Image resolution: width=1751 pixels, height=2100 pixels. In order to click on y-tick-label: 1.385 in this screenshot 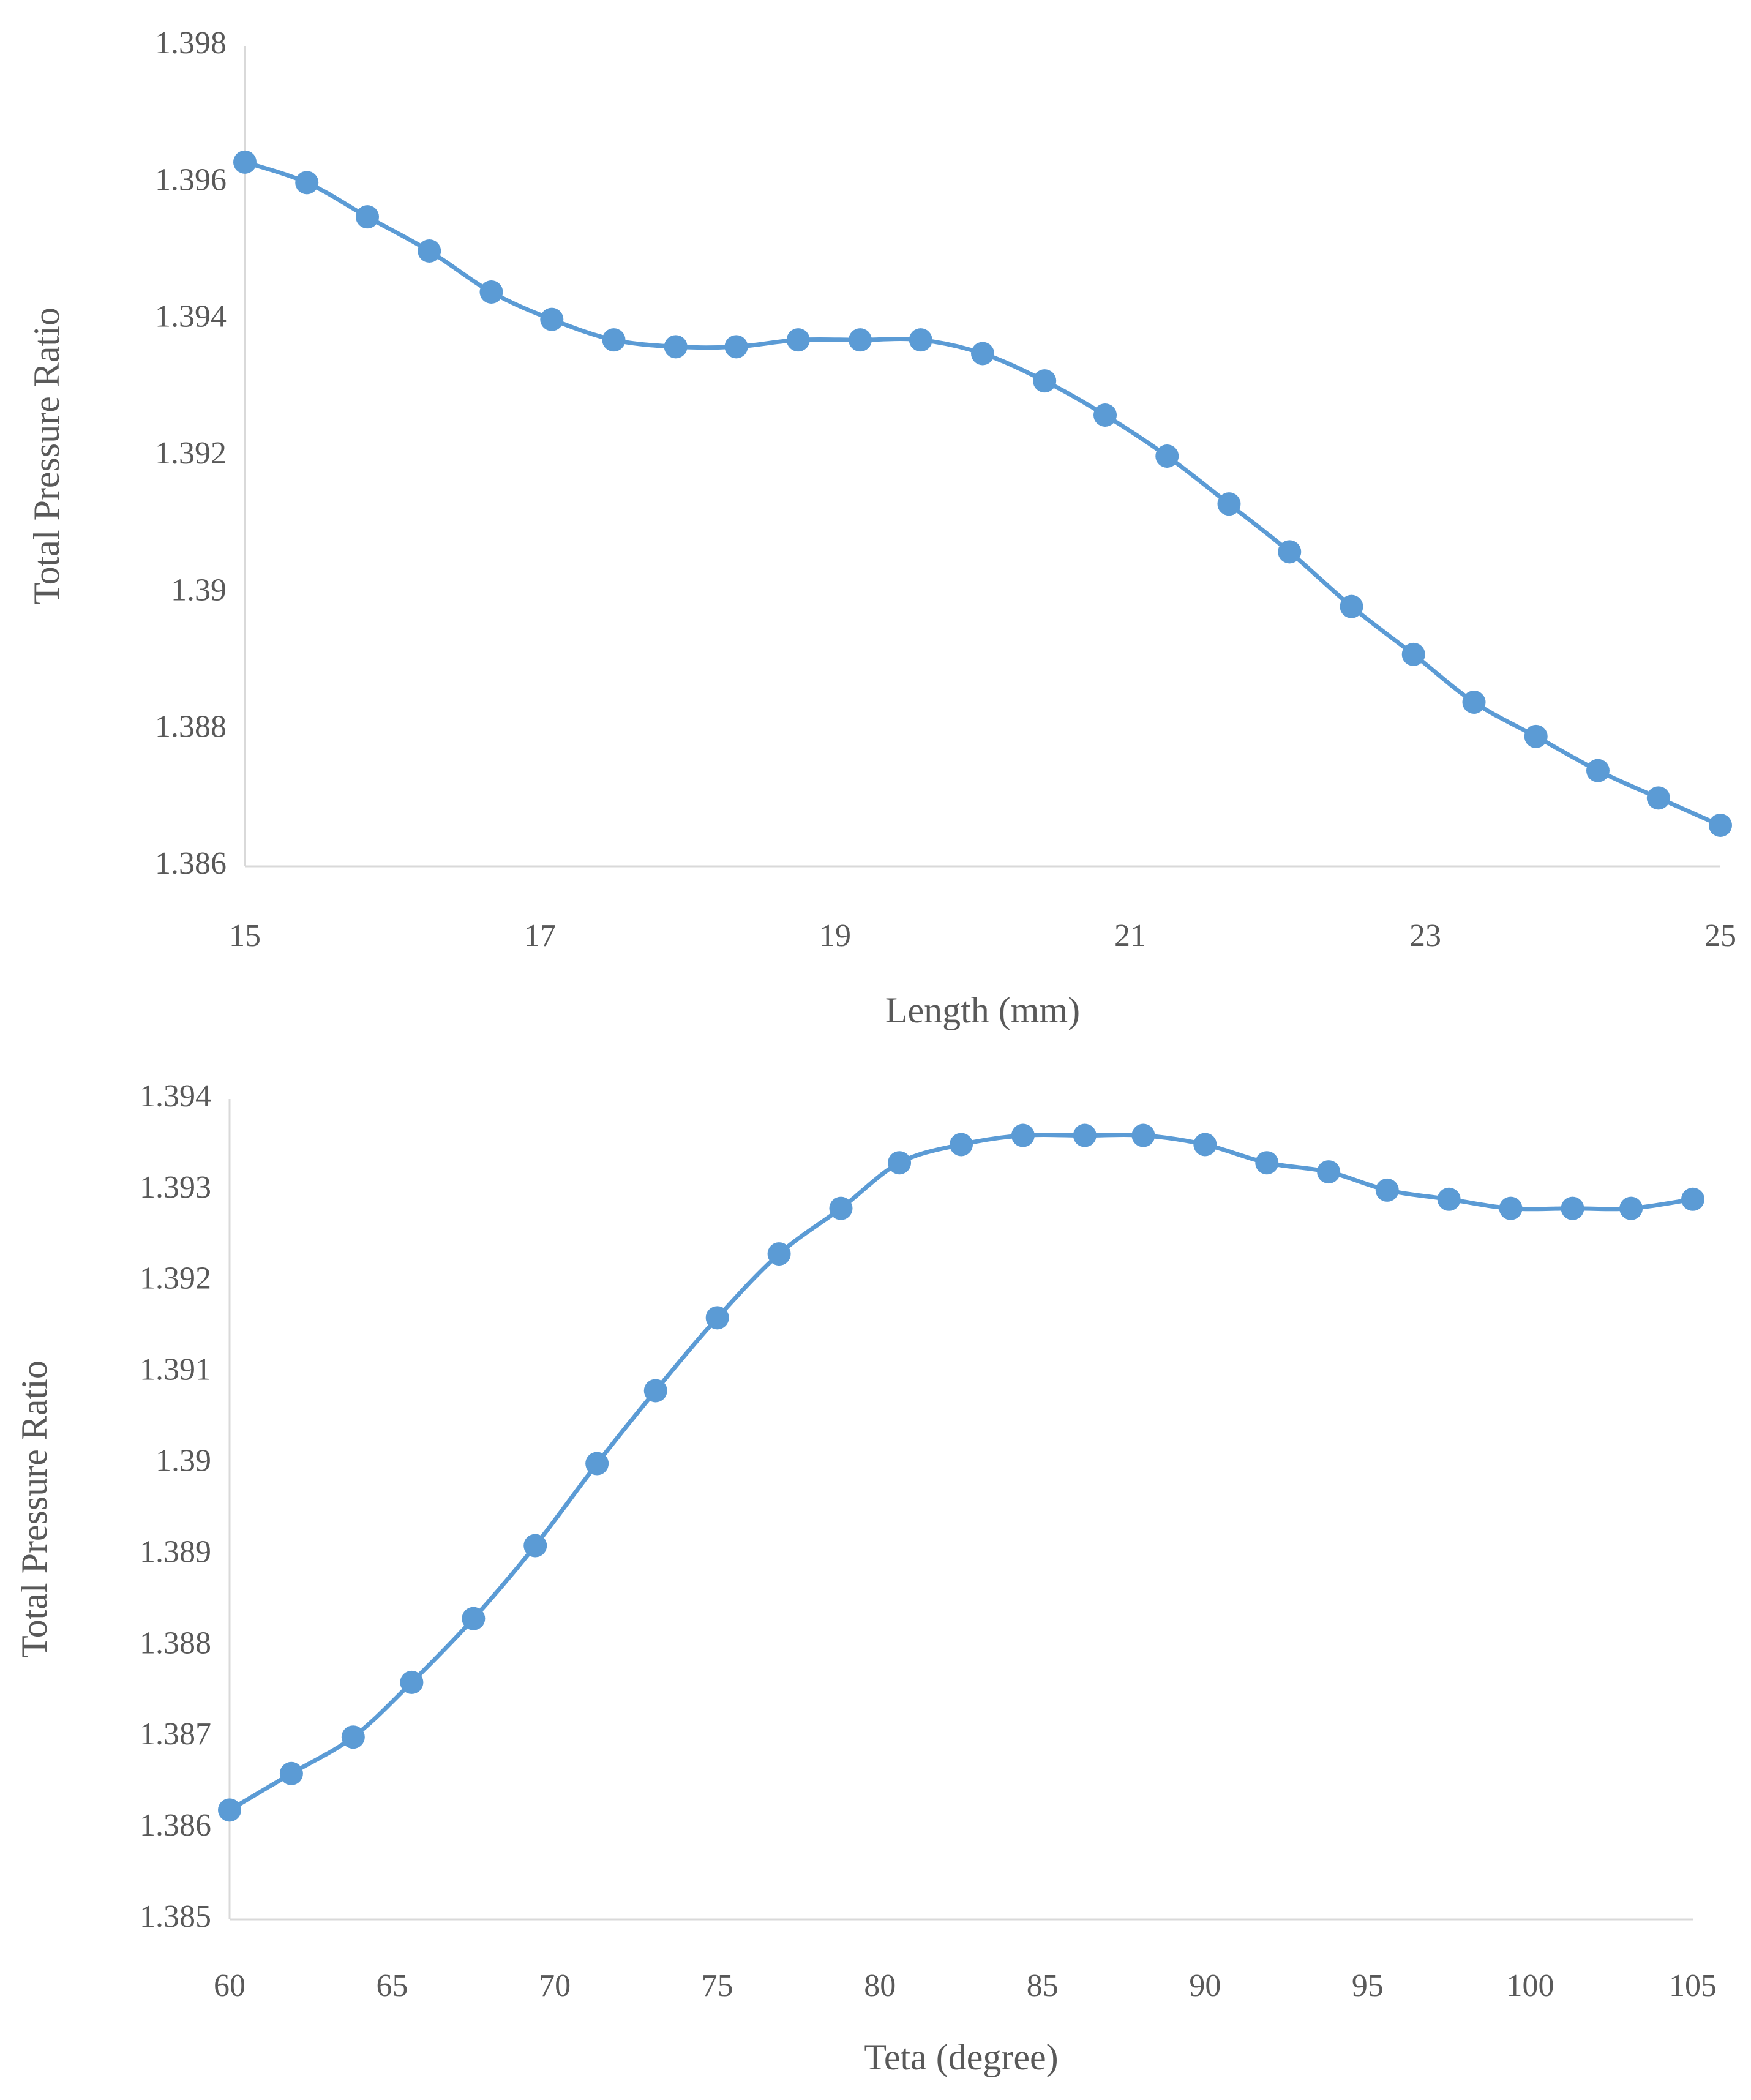, I will do `click(176, 1916)`.